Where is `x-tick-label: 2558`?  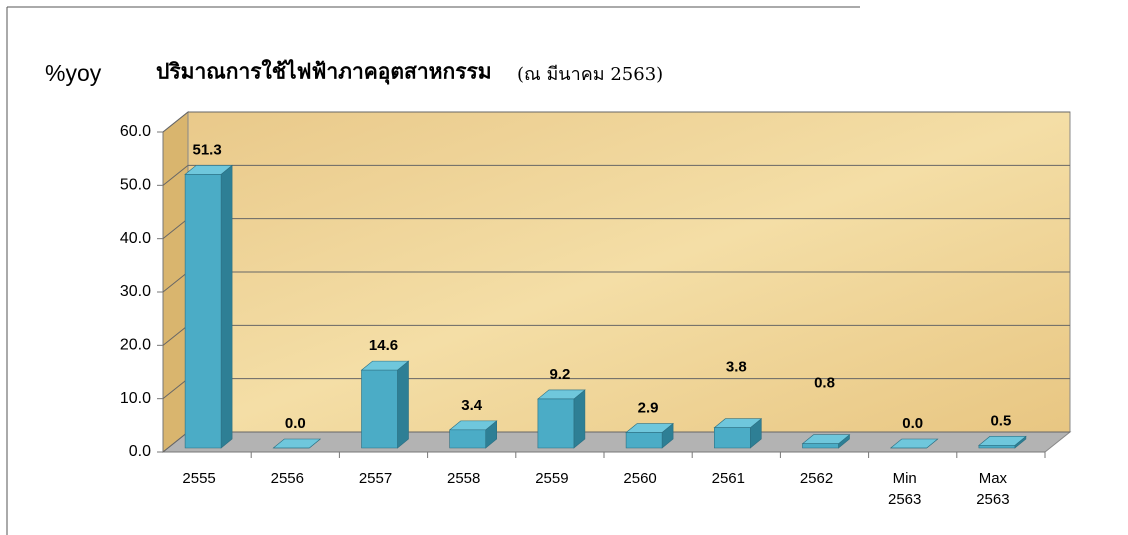
x-tick-label: 2558 is located at coordinates (464, 478).